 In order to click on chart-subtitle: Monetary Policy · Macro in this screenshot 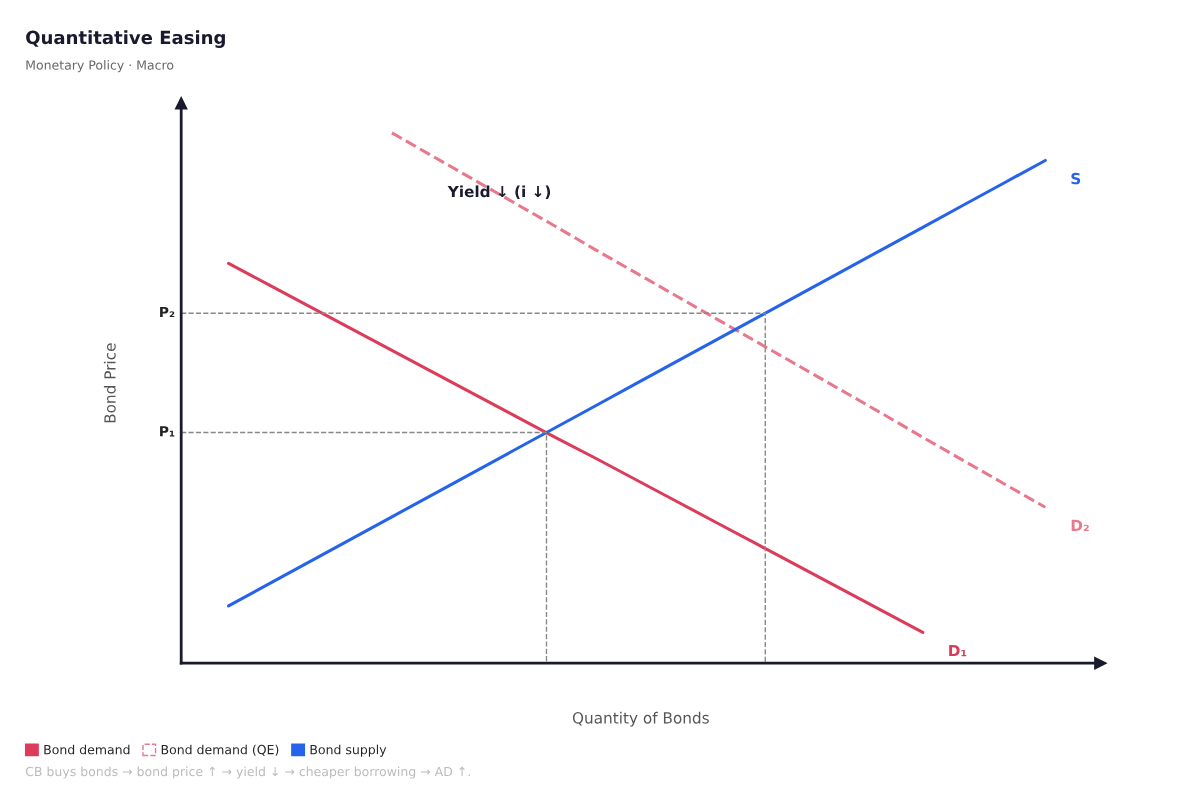, I will do `click(100, 66)`.